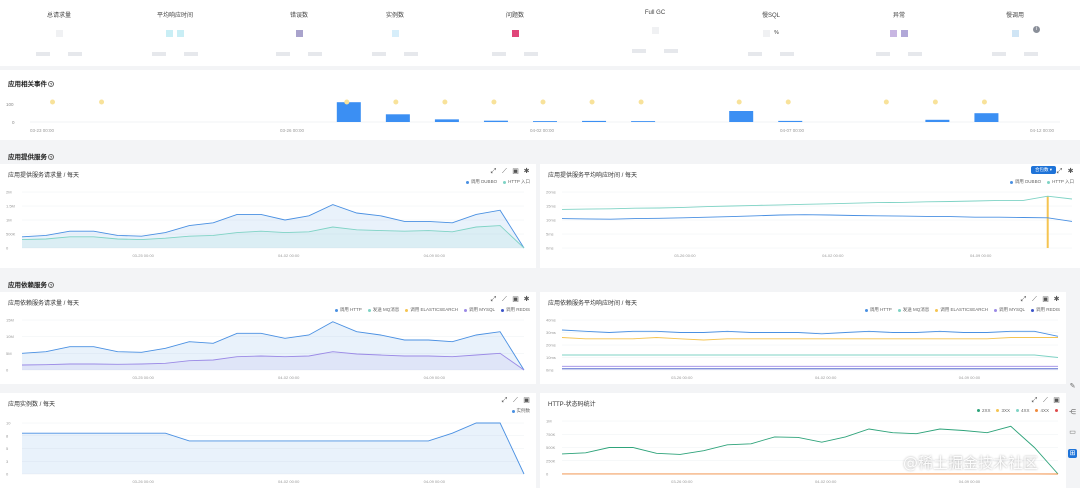 This screenshot has height=488, width=1080. I want to click on kpi-card: 异常, so click(899, 33).